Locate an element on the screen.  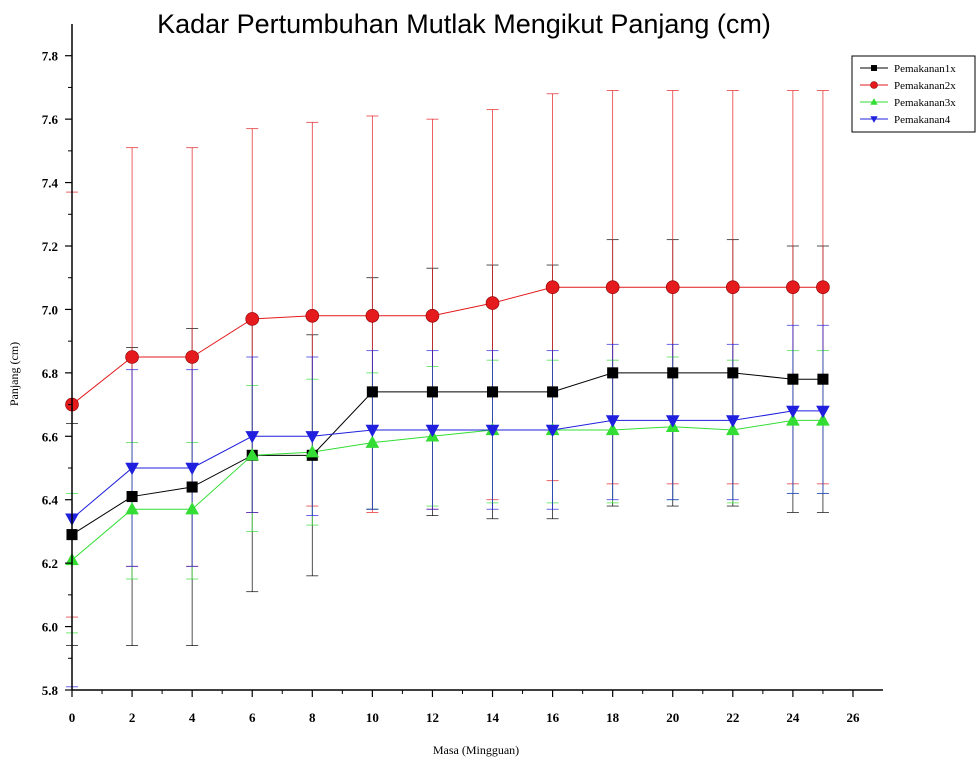
x-tick-label: 4 is located at coordinates (192, 717).